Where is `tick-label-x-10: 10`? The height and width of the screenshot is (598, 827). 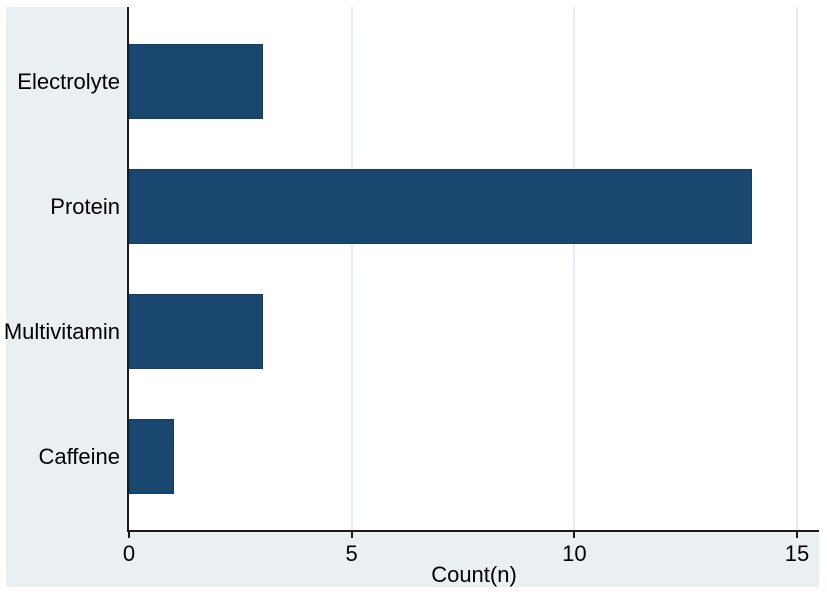
tick-label-x-10: 10 is located at coordinates (574, 553).